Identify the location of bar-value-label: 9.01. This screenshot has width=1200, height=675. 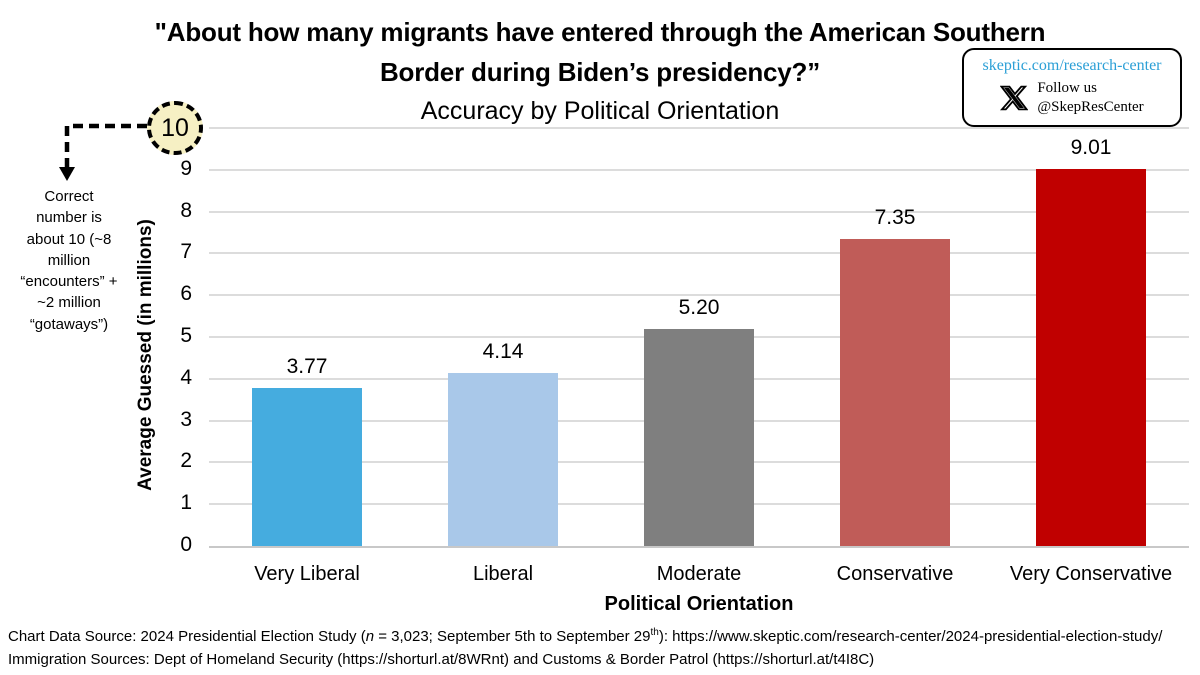
(1091, 148).